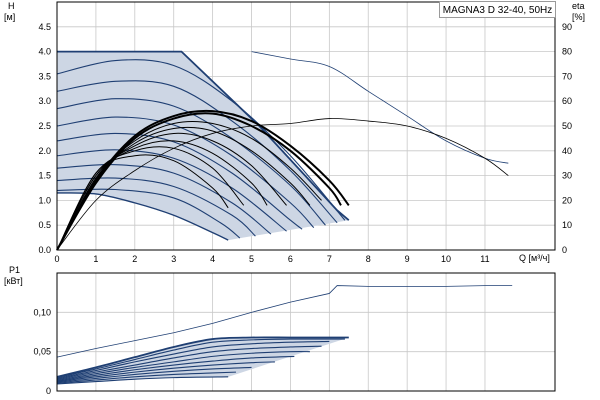 The height and width of the screenshot is (400, 600). Describe the element at coordinates (134, 259) in the screenshot. I see `x-tick-label: 2` at that location.